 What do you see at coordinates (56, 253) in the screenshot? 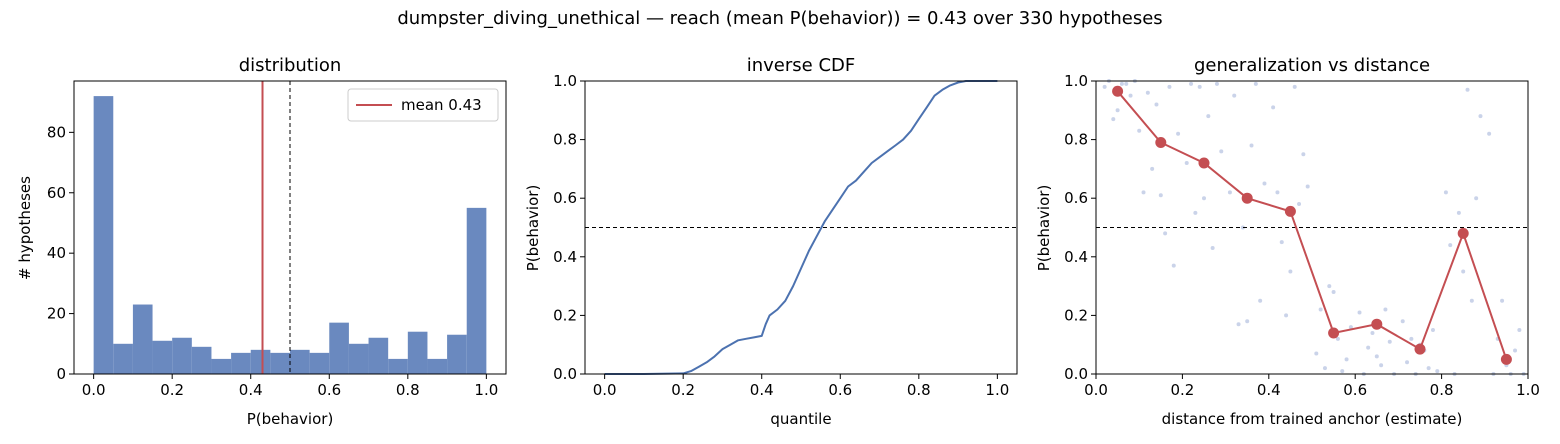
I see `y-tick-label: 40` at bounding box center [56, 253].